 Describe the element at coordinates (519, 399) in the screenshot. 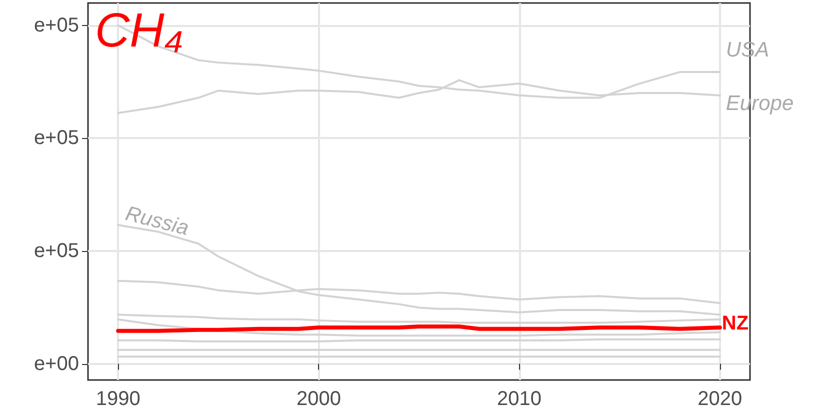

I see `x-tick-label: 2010` at that location.